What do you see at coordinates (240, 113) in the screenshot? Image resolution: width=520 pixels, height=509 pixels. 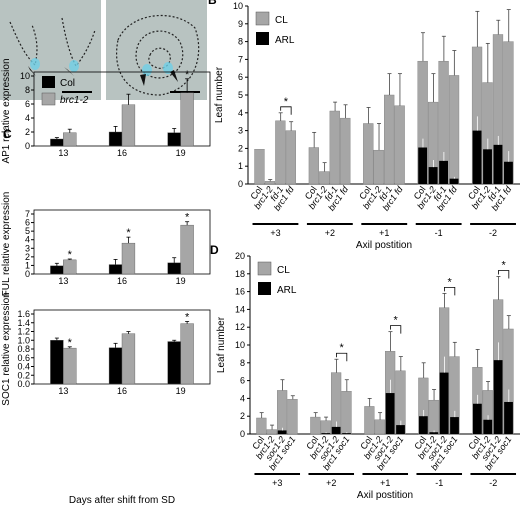 I see `y-tick-label: 4` at bounding box center [240, 113].